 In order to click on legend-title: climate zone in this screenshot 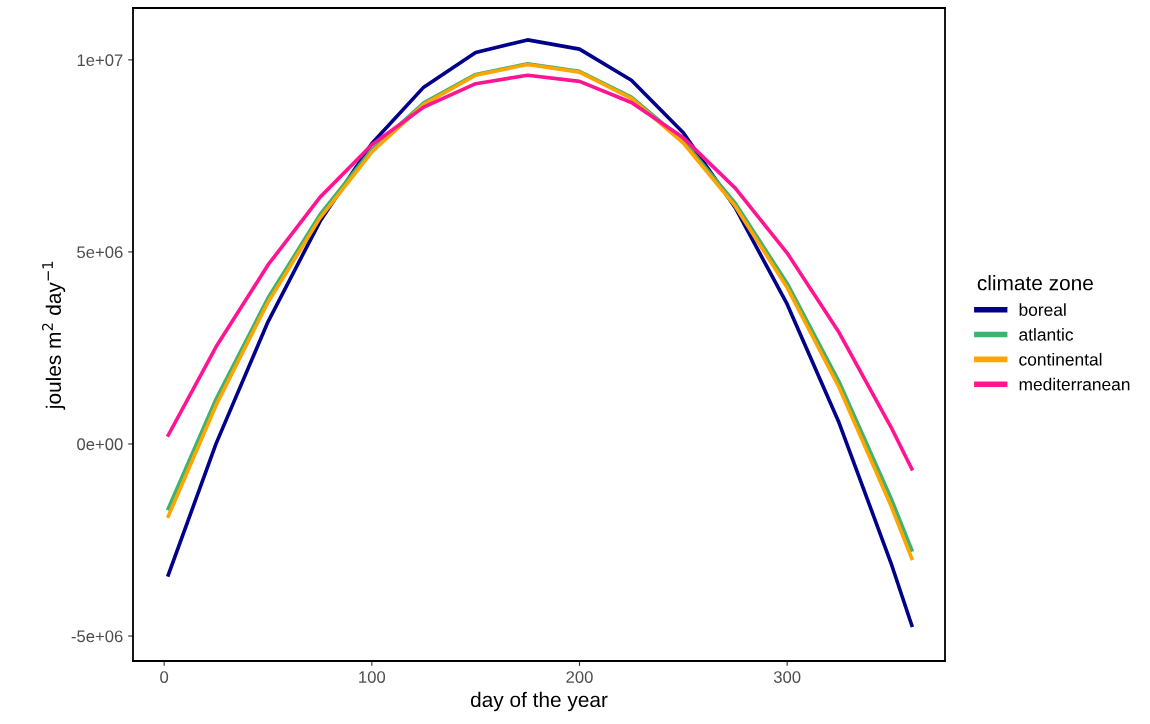, I will do `click(1035, 283)`.